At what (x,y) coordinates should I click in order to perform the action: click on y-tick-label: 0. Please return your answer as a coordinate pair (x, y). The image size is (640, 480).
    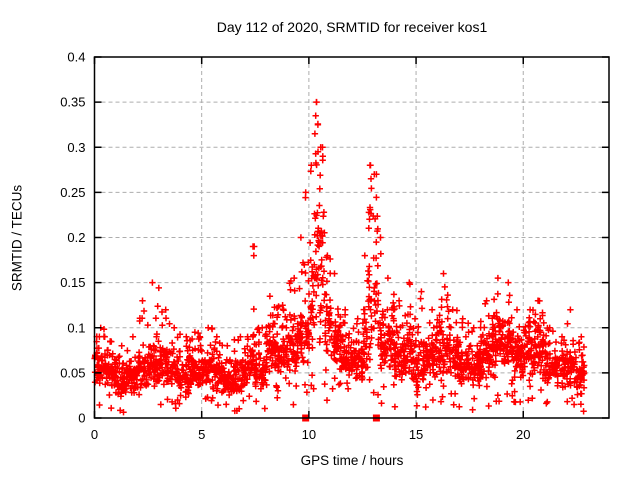
    Looking at the image, I should click on (81, 418).